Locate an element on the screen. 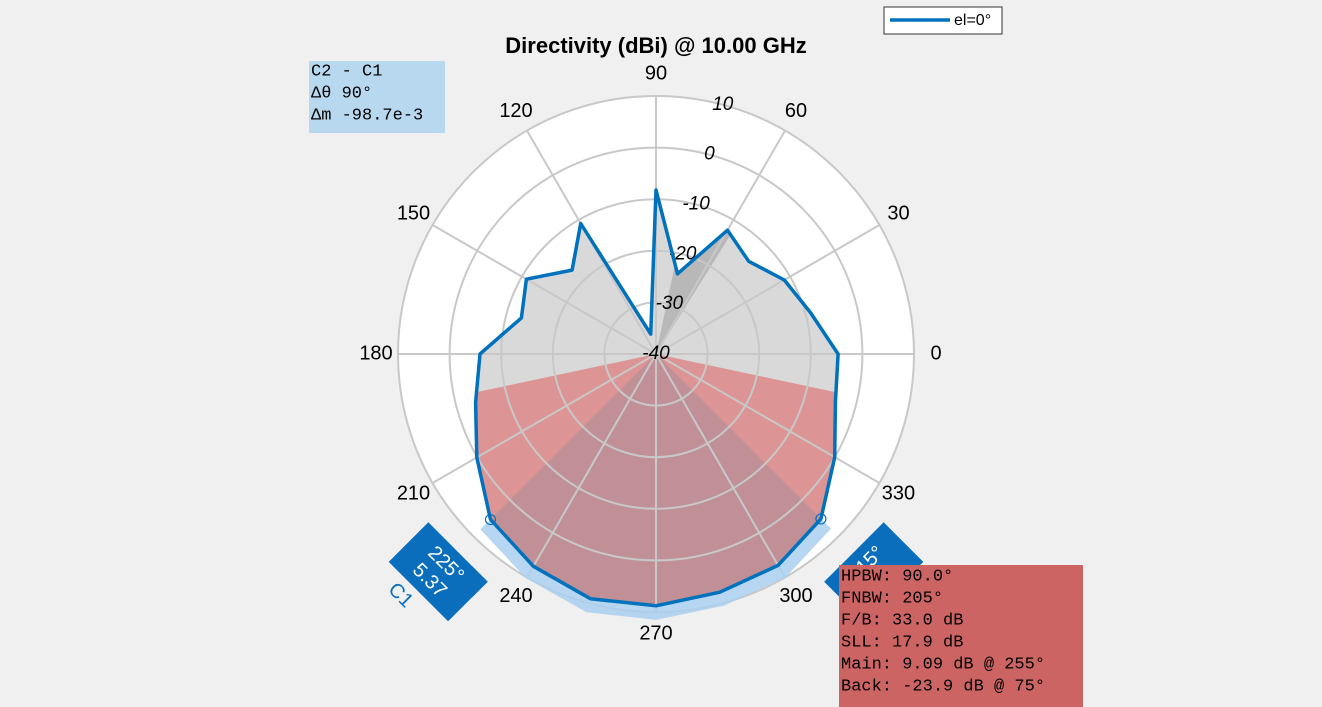  metrics-line: Back: -23.9 dB @ 75° is located at coordinates (943, 686).